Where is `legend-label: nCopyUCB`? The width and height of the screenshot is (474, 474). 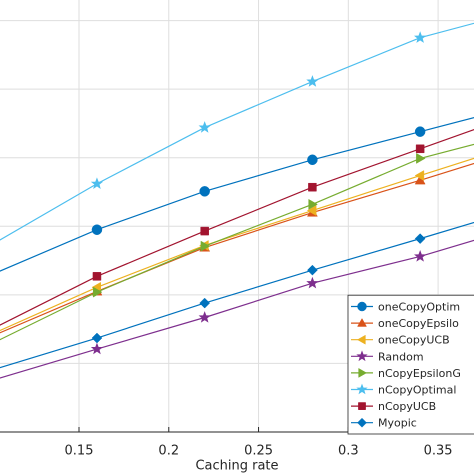
legend-label: nCopyUCB is located at coordinates (407, 406).